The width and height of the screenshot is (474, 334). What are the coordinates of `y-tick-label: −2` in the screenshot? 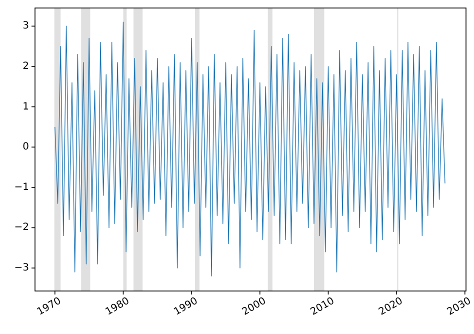 It's located at (21, 228).